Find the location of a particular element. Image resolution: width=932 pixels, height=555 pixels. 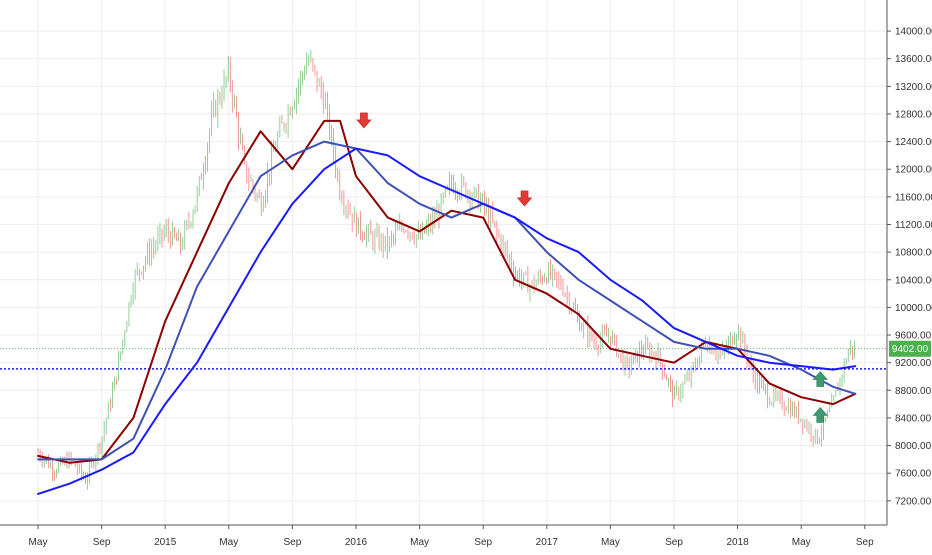

price-label: 9402.00 is located at coordinates (910, 348).